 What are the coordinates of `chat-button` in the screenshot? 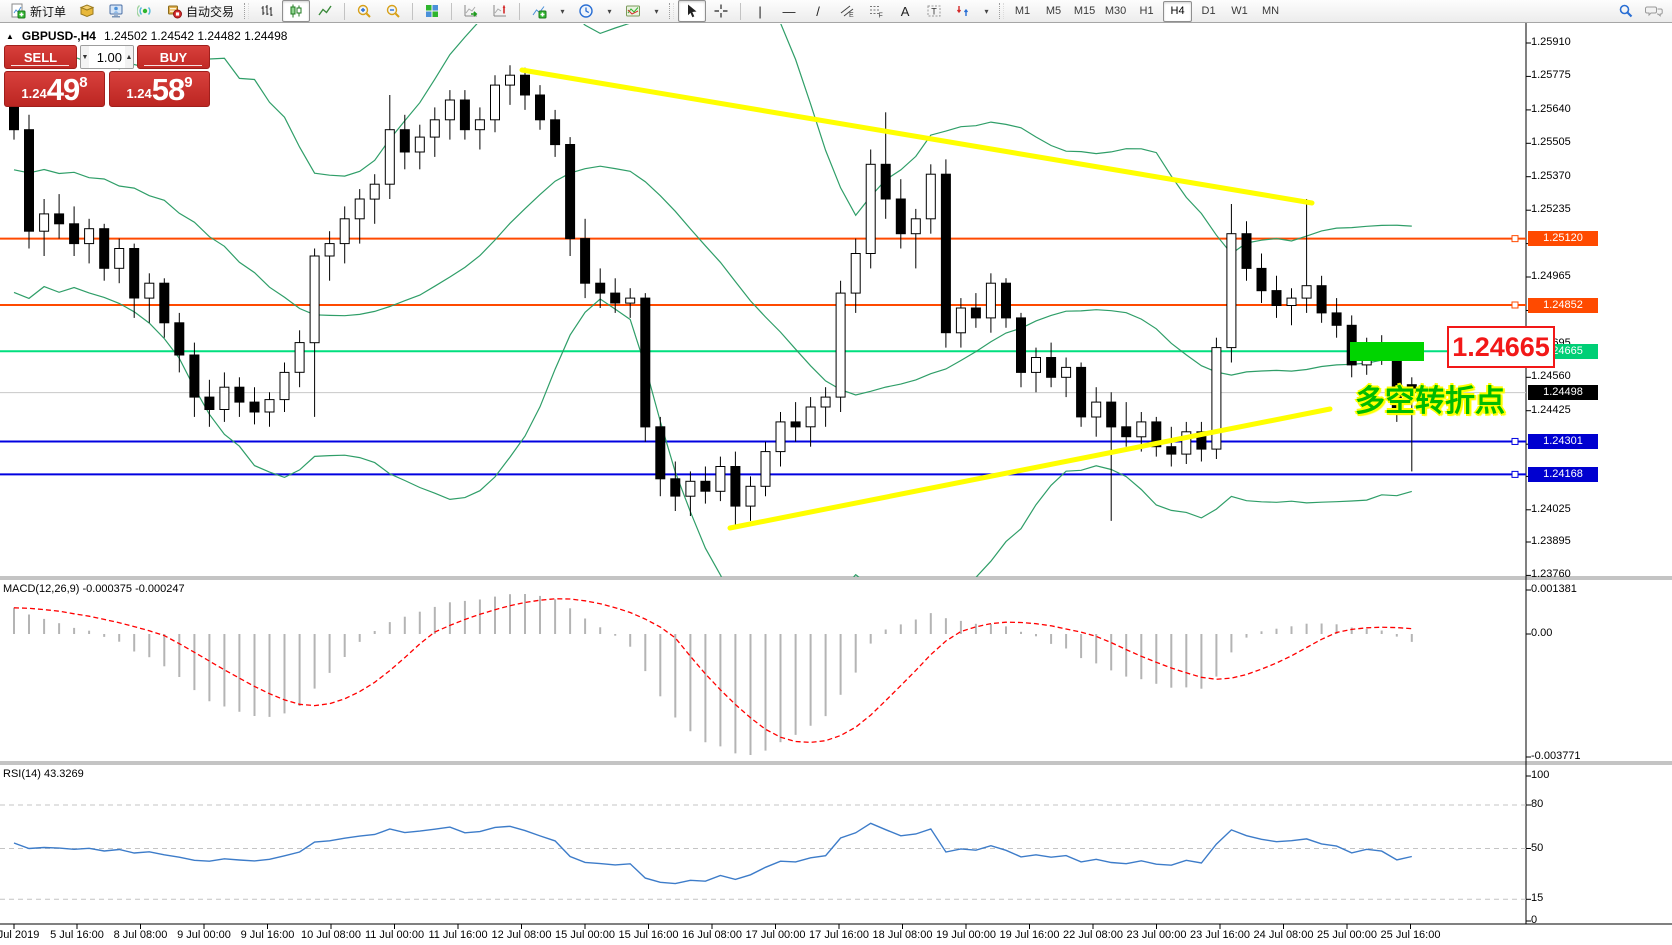 It's located at (1654, 11).